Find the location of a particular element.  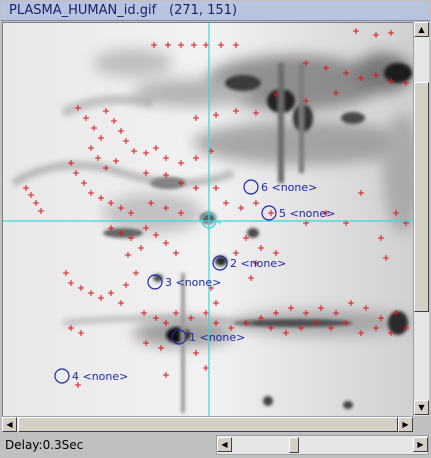

arrow-up-icon: ▲ is located at coordinates (421, 29).